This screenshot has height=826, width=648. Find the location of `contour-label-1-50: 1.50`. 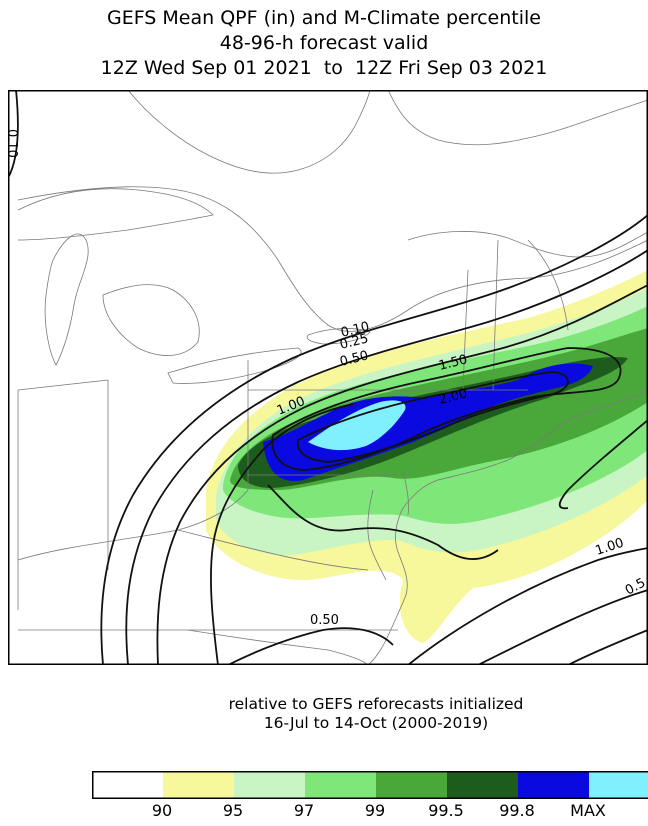

contour-label-1-50: 1.50 is located at coordinates (453, 363).